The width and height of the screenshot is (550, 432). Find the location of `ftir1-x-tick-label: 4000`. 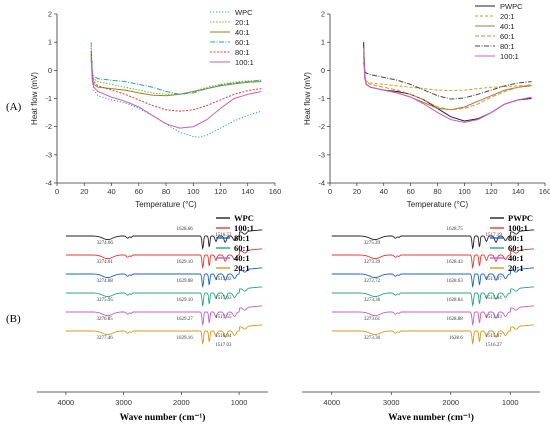

ftir1-x-tick-label: 4000 is located at coordinates (66, 402).